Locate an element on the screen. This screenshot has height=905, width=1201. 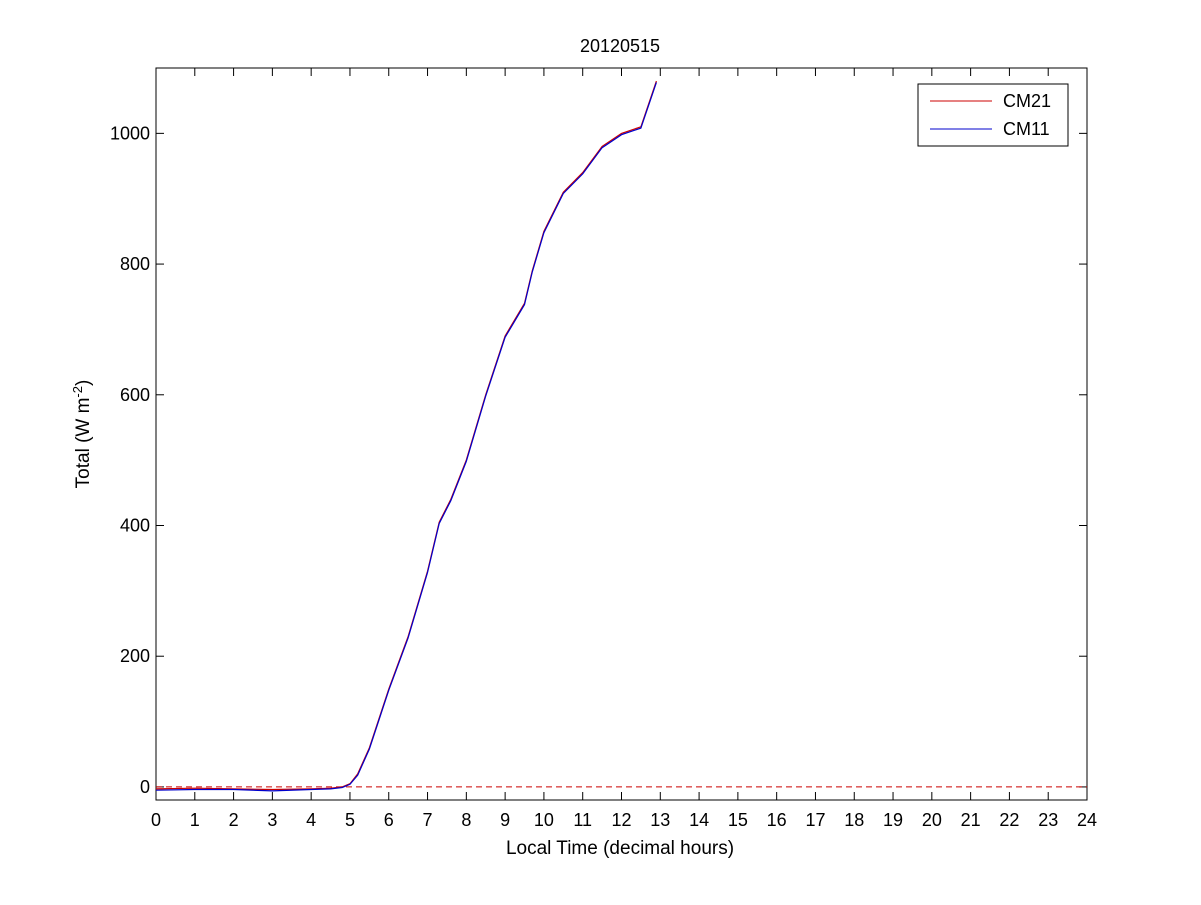
x-tick-label: 21 is located at coordinates (971, 820).